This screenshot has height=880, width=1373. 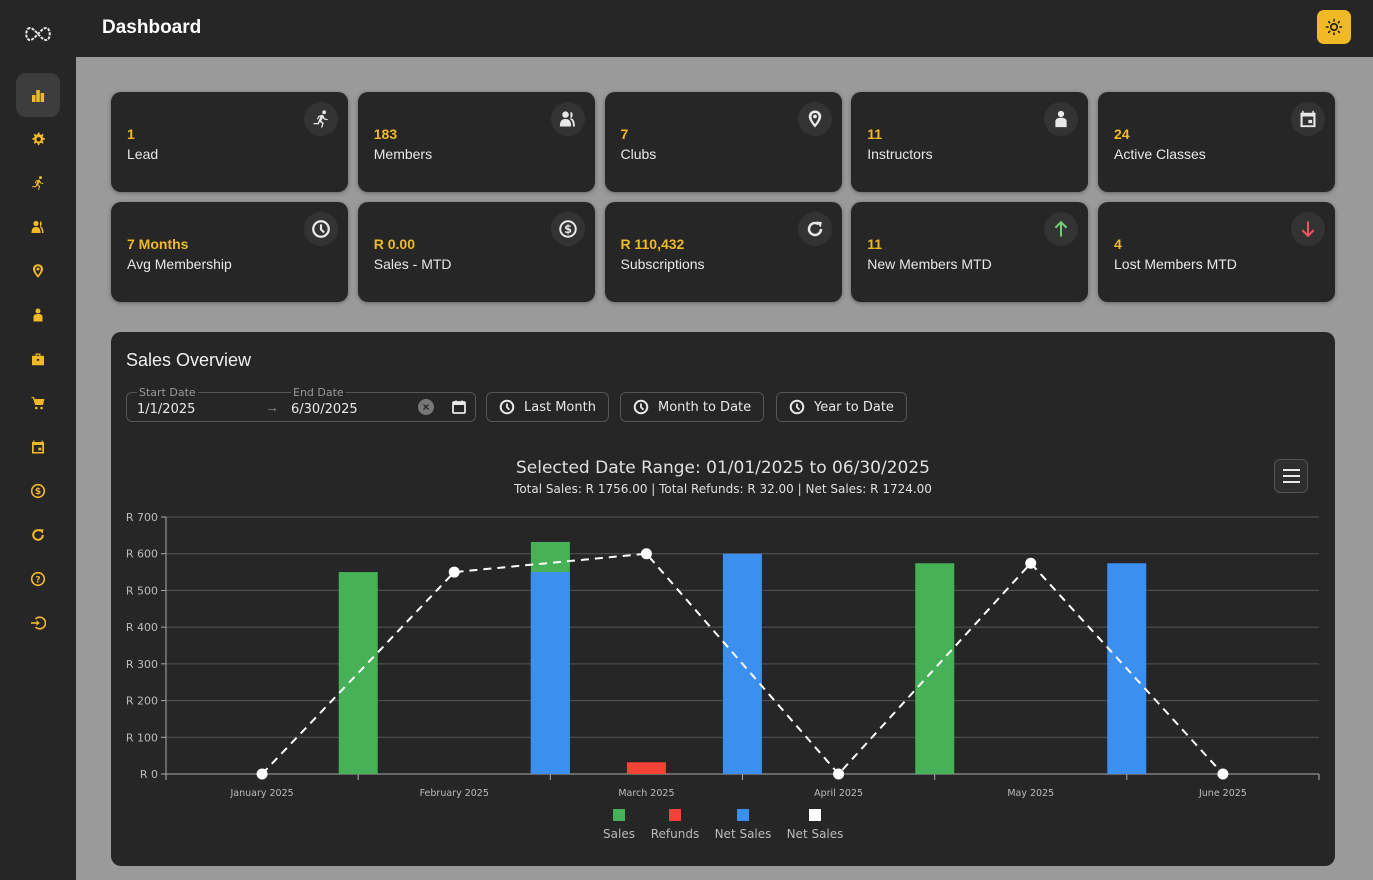 I want to click on stat-value: 183, so click(x=385, y=134).